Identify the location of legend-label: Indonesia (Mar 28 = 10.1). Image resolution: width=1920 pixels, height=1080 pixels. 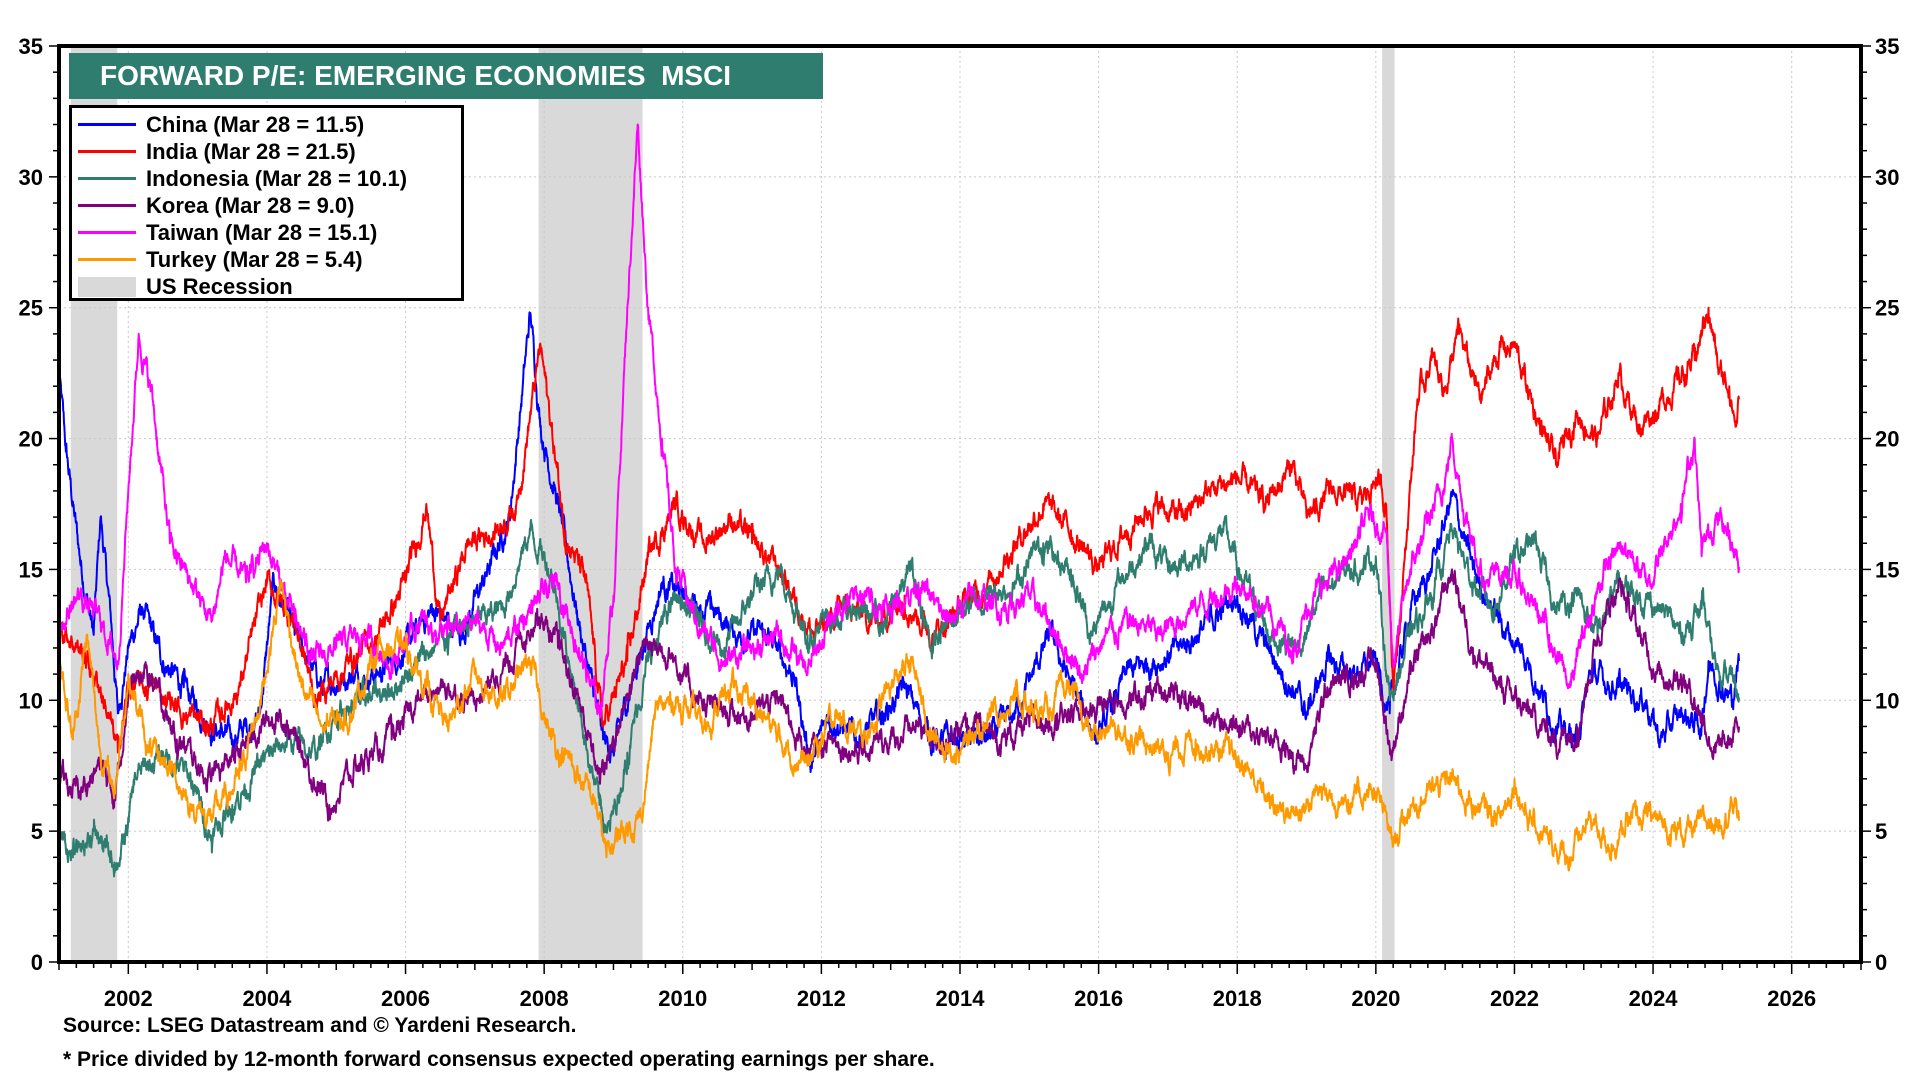
(277, 178).